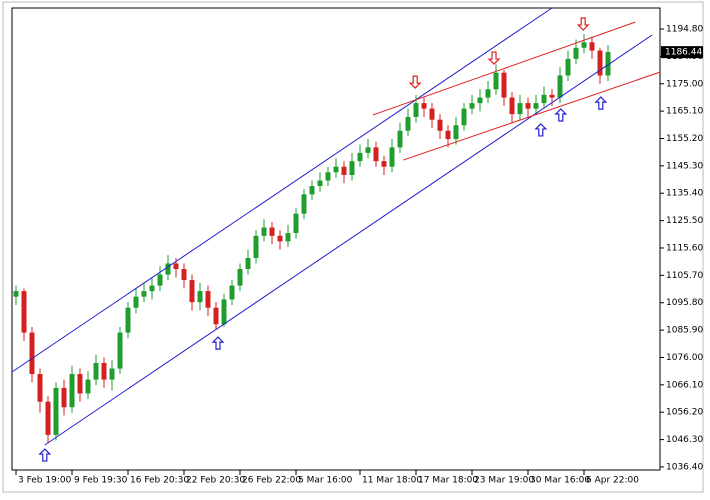 The height and width of the screenshot is (500, 710). I want to click on y-tick-label: 1175.00, so click(684, 84).